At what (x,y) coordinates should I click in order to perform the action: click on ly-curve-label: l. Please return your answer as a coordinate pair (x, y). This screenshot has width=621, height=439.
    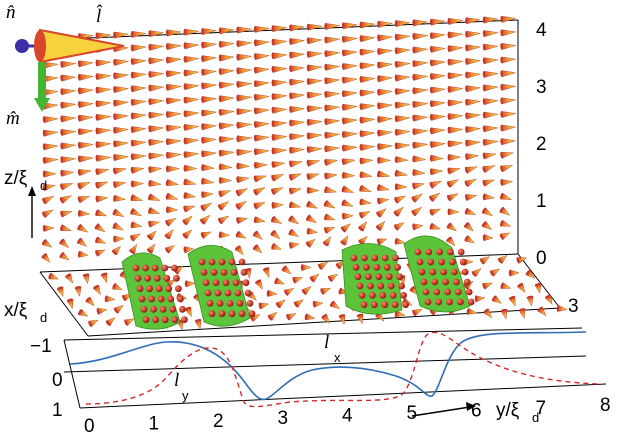
    Looking at the image, I should click on (176, 380).